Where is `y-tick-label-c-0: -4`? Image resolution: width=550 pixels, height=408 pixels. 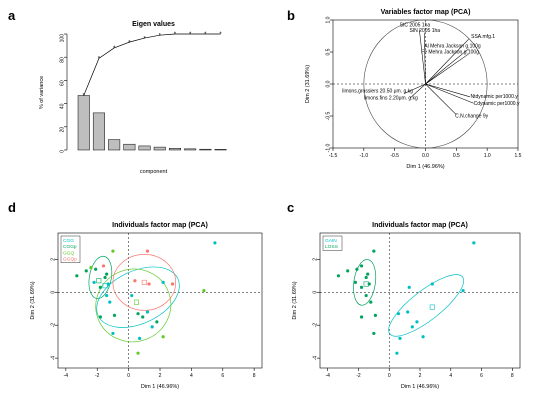
y-tick-label-c-0: -4 is located at coordinates (316, 358).